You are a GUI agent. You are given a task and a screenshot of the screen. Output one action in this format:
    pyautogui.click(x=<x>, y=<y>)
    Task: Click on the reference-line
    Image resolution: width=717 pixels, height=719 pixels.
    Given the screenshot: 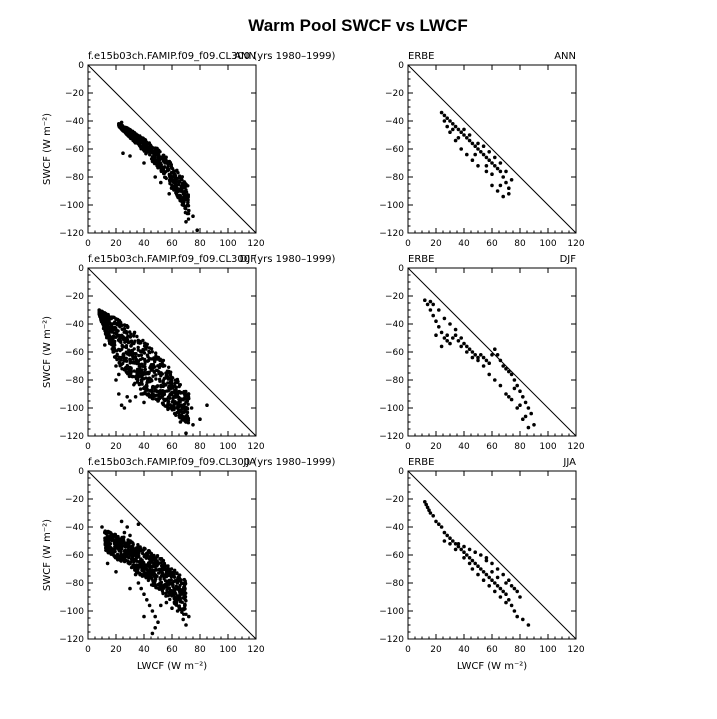 What is the action you would take?
    pyautogui.click(x=492, y=555)
    